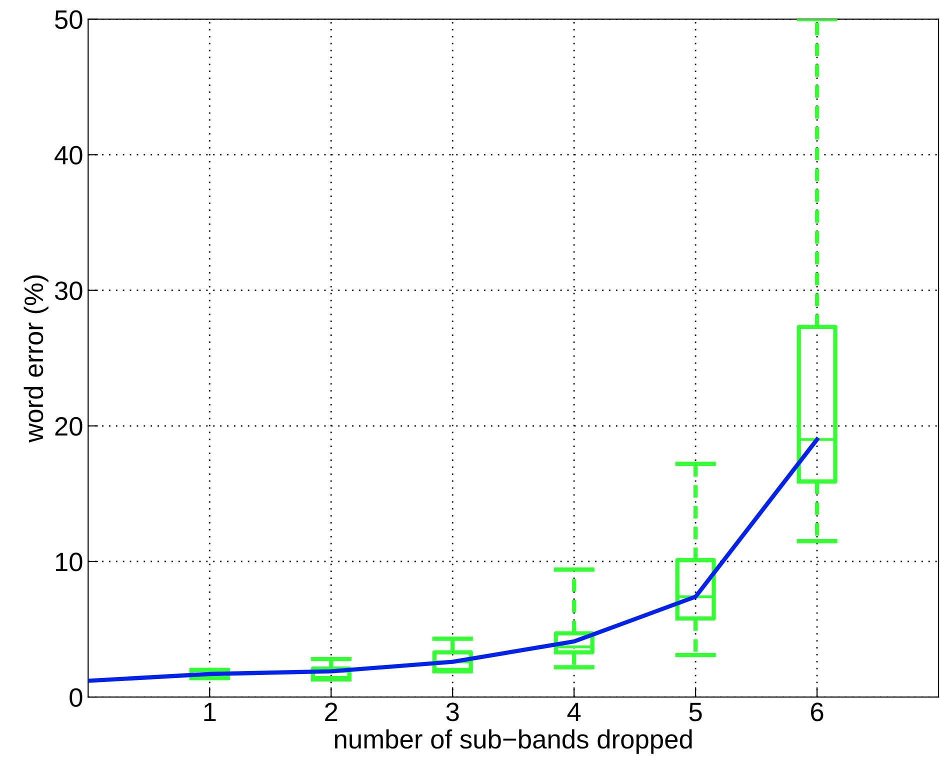 Image resolution: width=948 pixels, height=766 pixels. Describe the element at coordinates (513, 741) in the screenshot. I see `x-axis-title: number of sub−bands dropped` at that location.